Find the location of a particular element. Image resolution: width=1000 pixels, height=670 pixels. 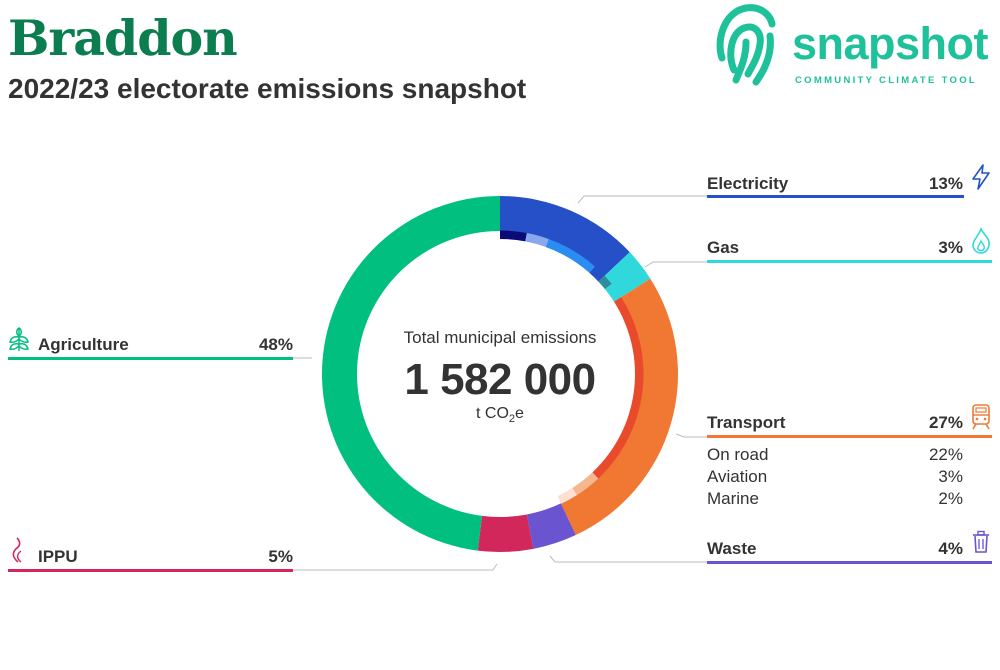

waste-pct: 4% is located at coordinates (950, 548).